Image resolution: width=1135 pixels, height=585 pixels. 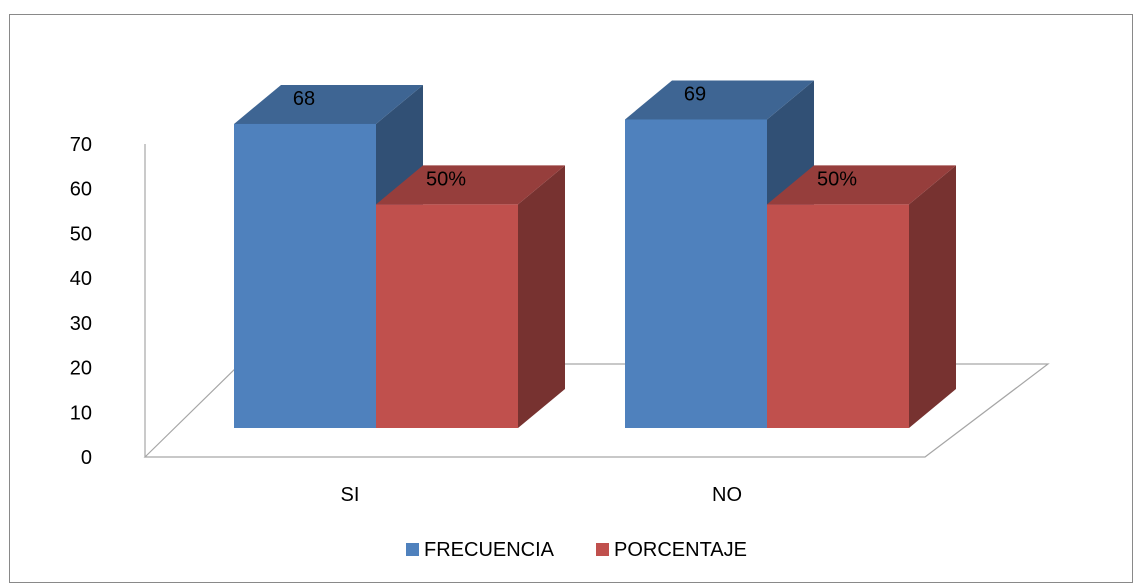 What do you see at coordinates (680, 550) in the screenshot?
I see `legend-label: PORCENTAJE` at bounding box center [680, 550].